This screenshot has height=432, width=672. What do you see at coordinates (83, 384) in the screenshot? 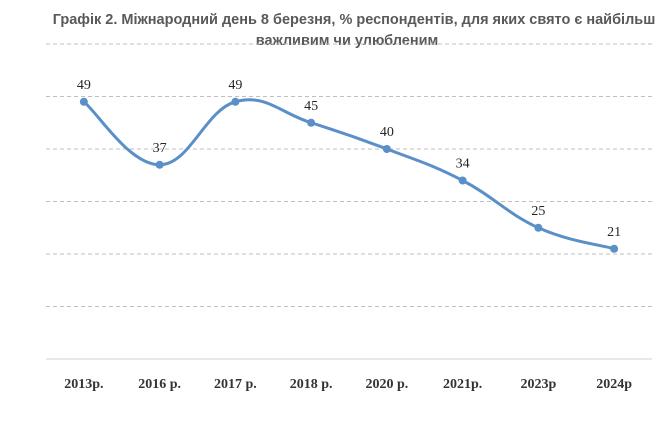
I see `x-tick-label: 2013р.` at bounding box center [83, 384].